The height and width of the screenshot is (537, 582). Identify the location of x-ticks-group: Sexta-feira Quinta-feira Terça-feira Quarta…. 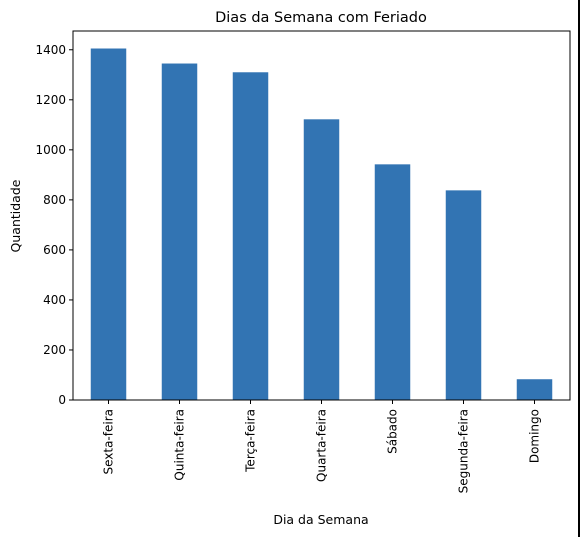
(322, 446).